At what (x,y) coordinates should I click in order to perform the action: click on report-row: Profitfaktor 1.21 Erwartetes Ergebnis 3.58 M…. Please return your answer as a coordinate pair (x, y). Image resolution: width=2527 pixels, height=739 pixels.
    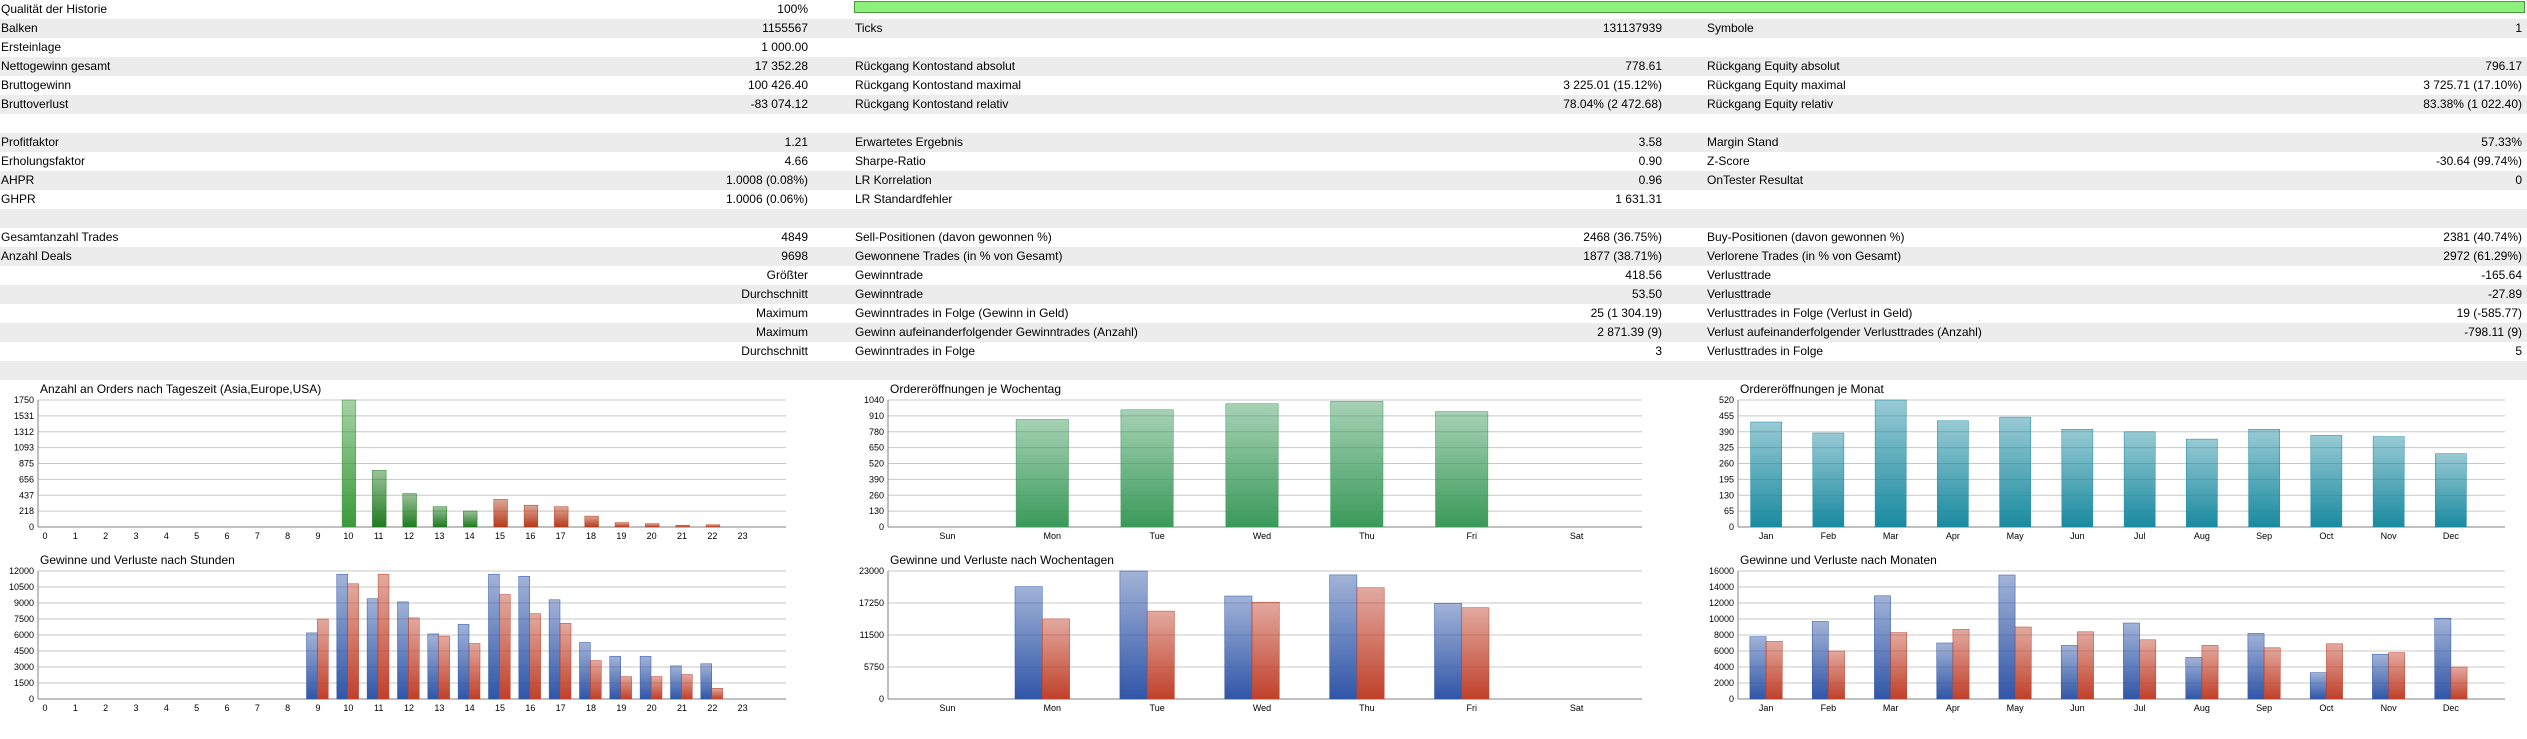
    Looking at the image, I should click on (1263, 142).